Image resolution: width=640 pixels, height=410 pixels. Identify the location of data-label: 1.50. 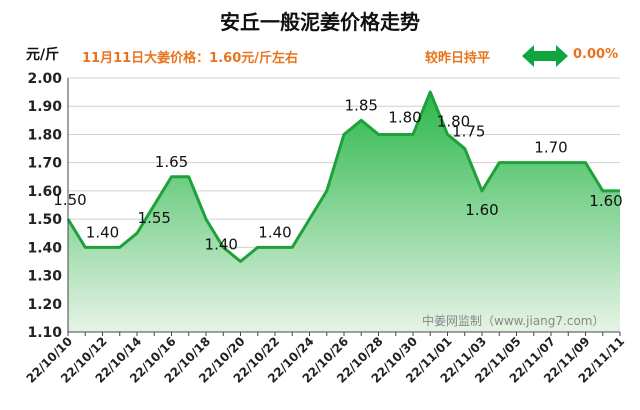
(69, 200).